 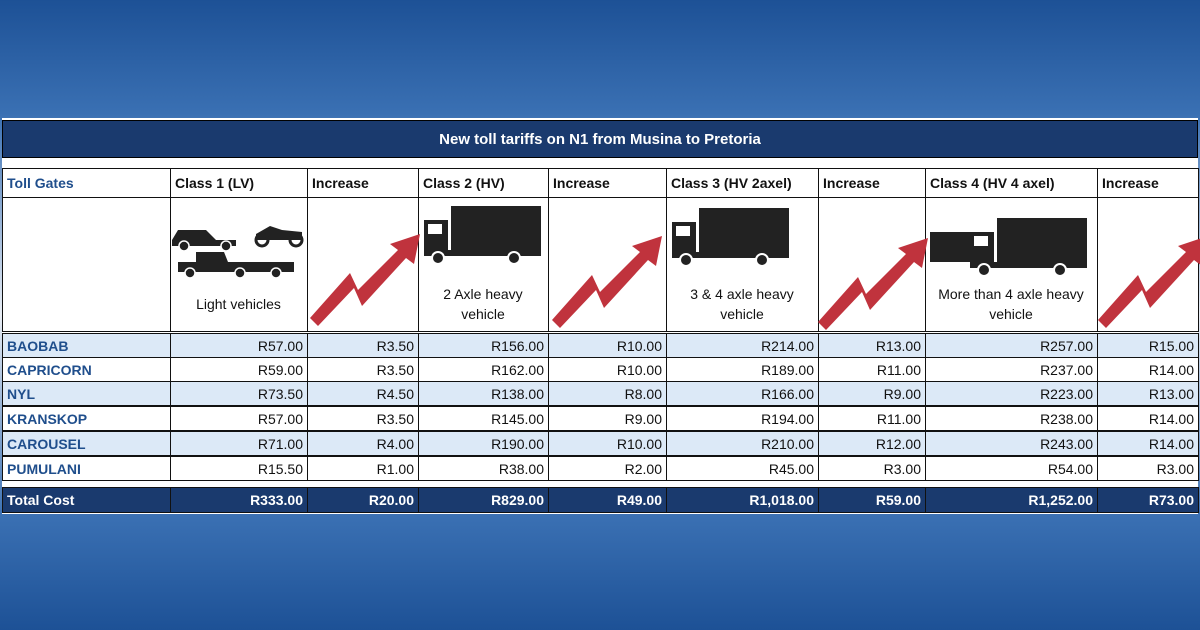 What do you see at coordinates (86, 369) in the screenshot?
I see `toll-gate-name: CAPRICORN` at bounding box center [86, 369].